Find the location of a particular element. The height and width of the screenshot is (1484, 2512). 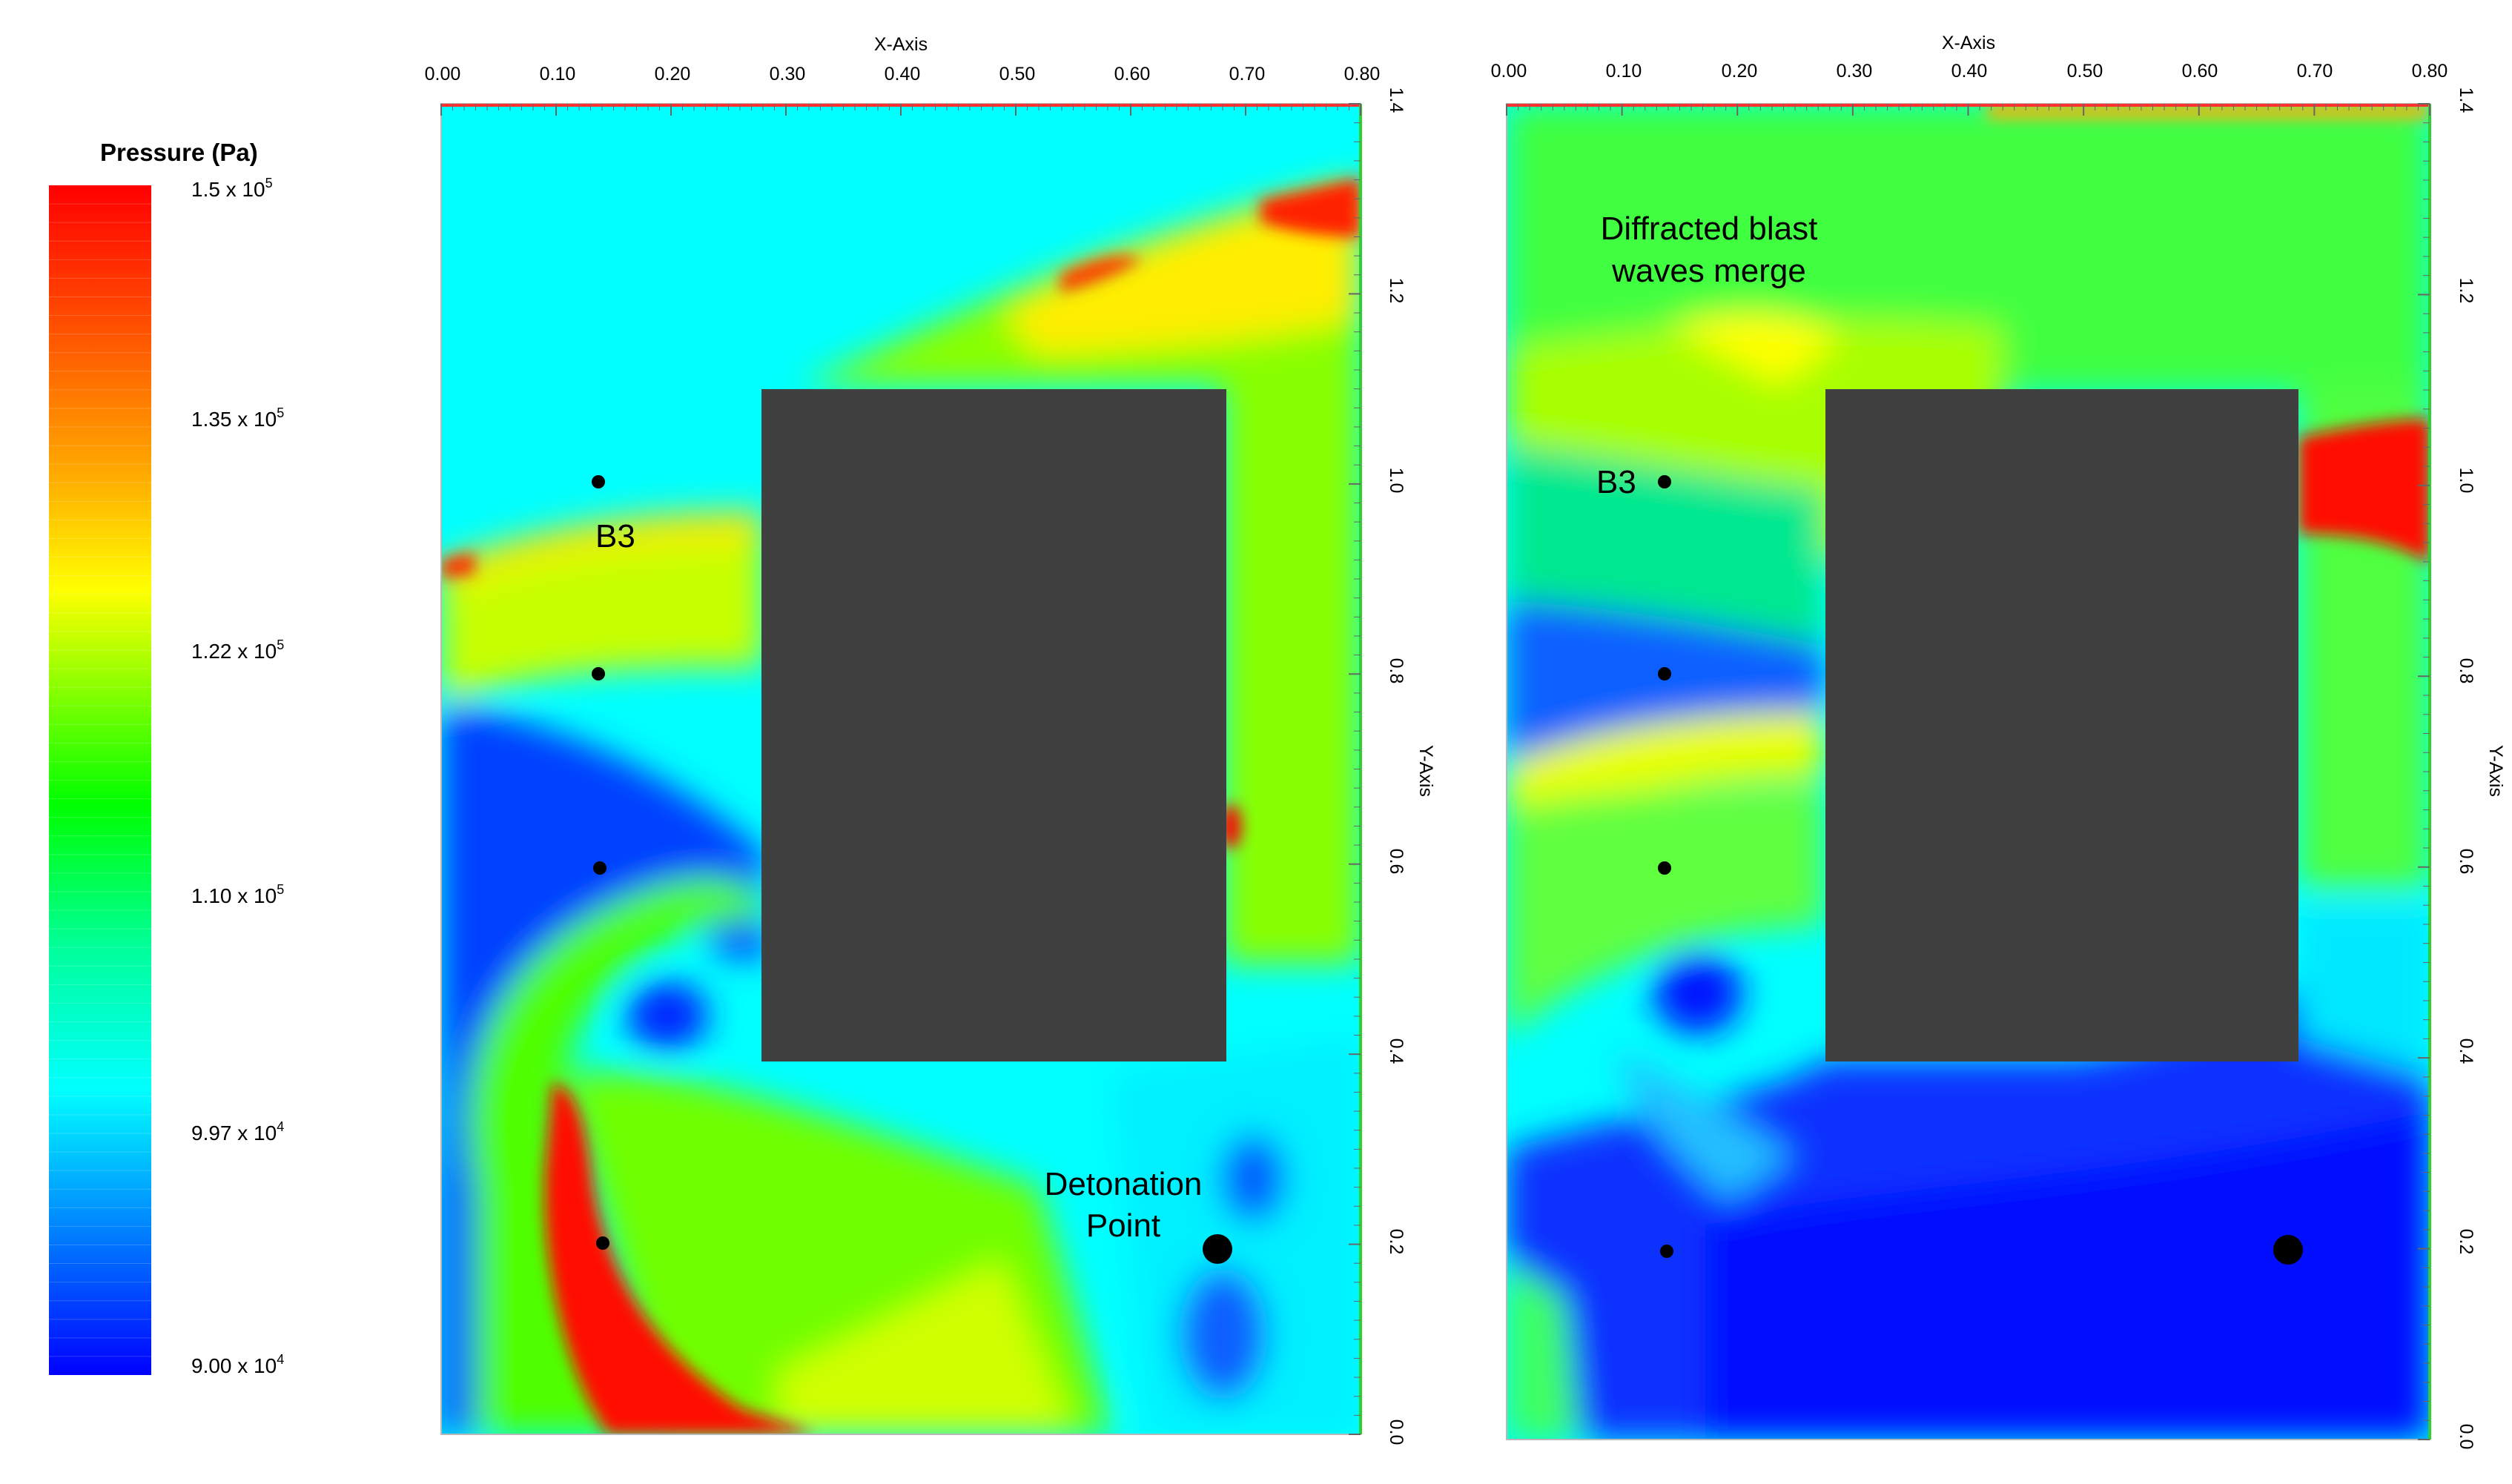

merge-annotation: waves merge is located at coordinates (1709, 271).